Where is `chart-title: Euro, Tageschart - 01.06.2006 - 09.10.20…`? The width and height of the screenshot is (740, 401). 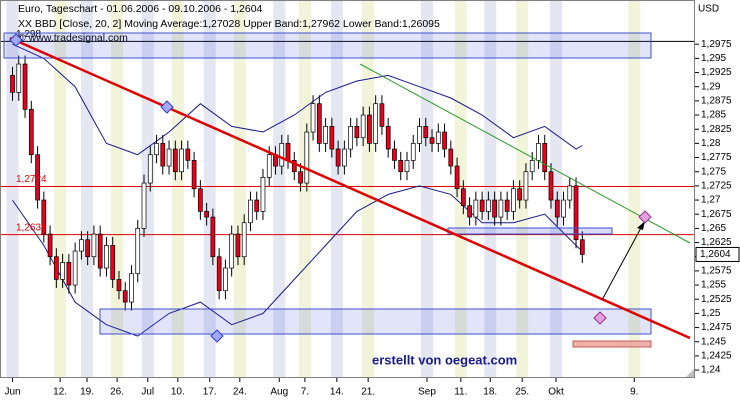
chart-title: Euro, Tageschart - 01.06.2006 - 09.10.20… is located at coordinates (140, 9).